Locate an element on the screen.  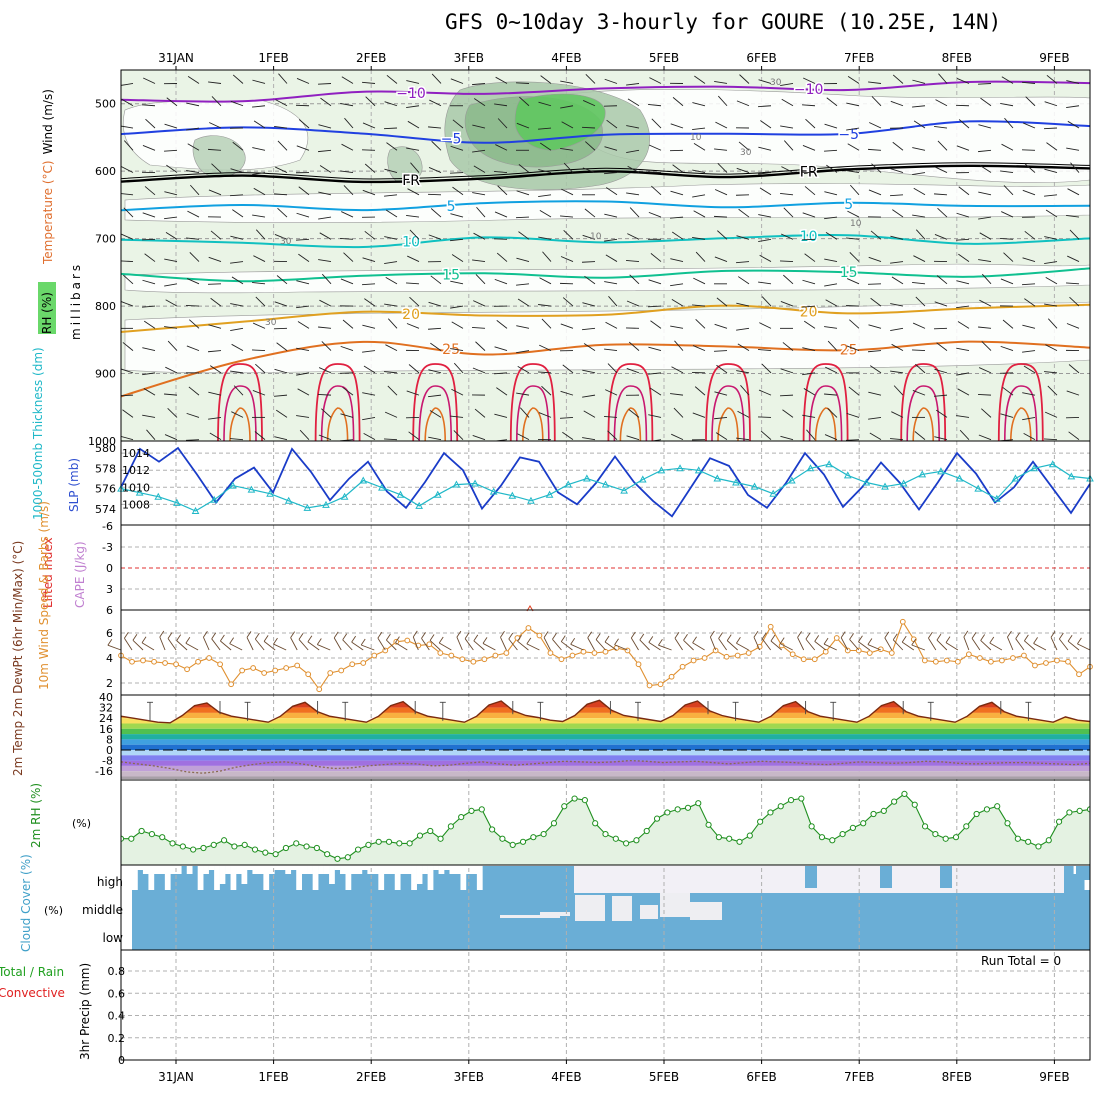
slp-tick: 1012 is located at coordinates (136, 470).